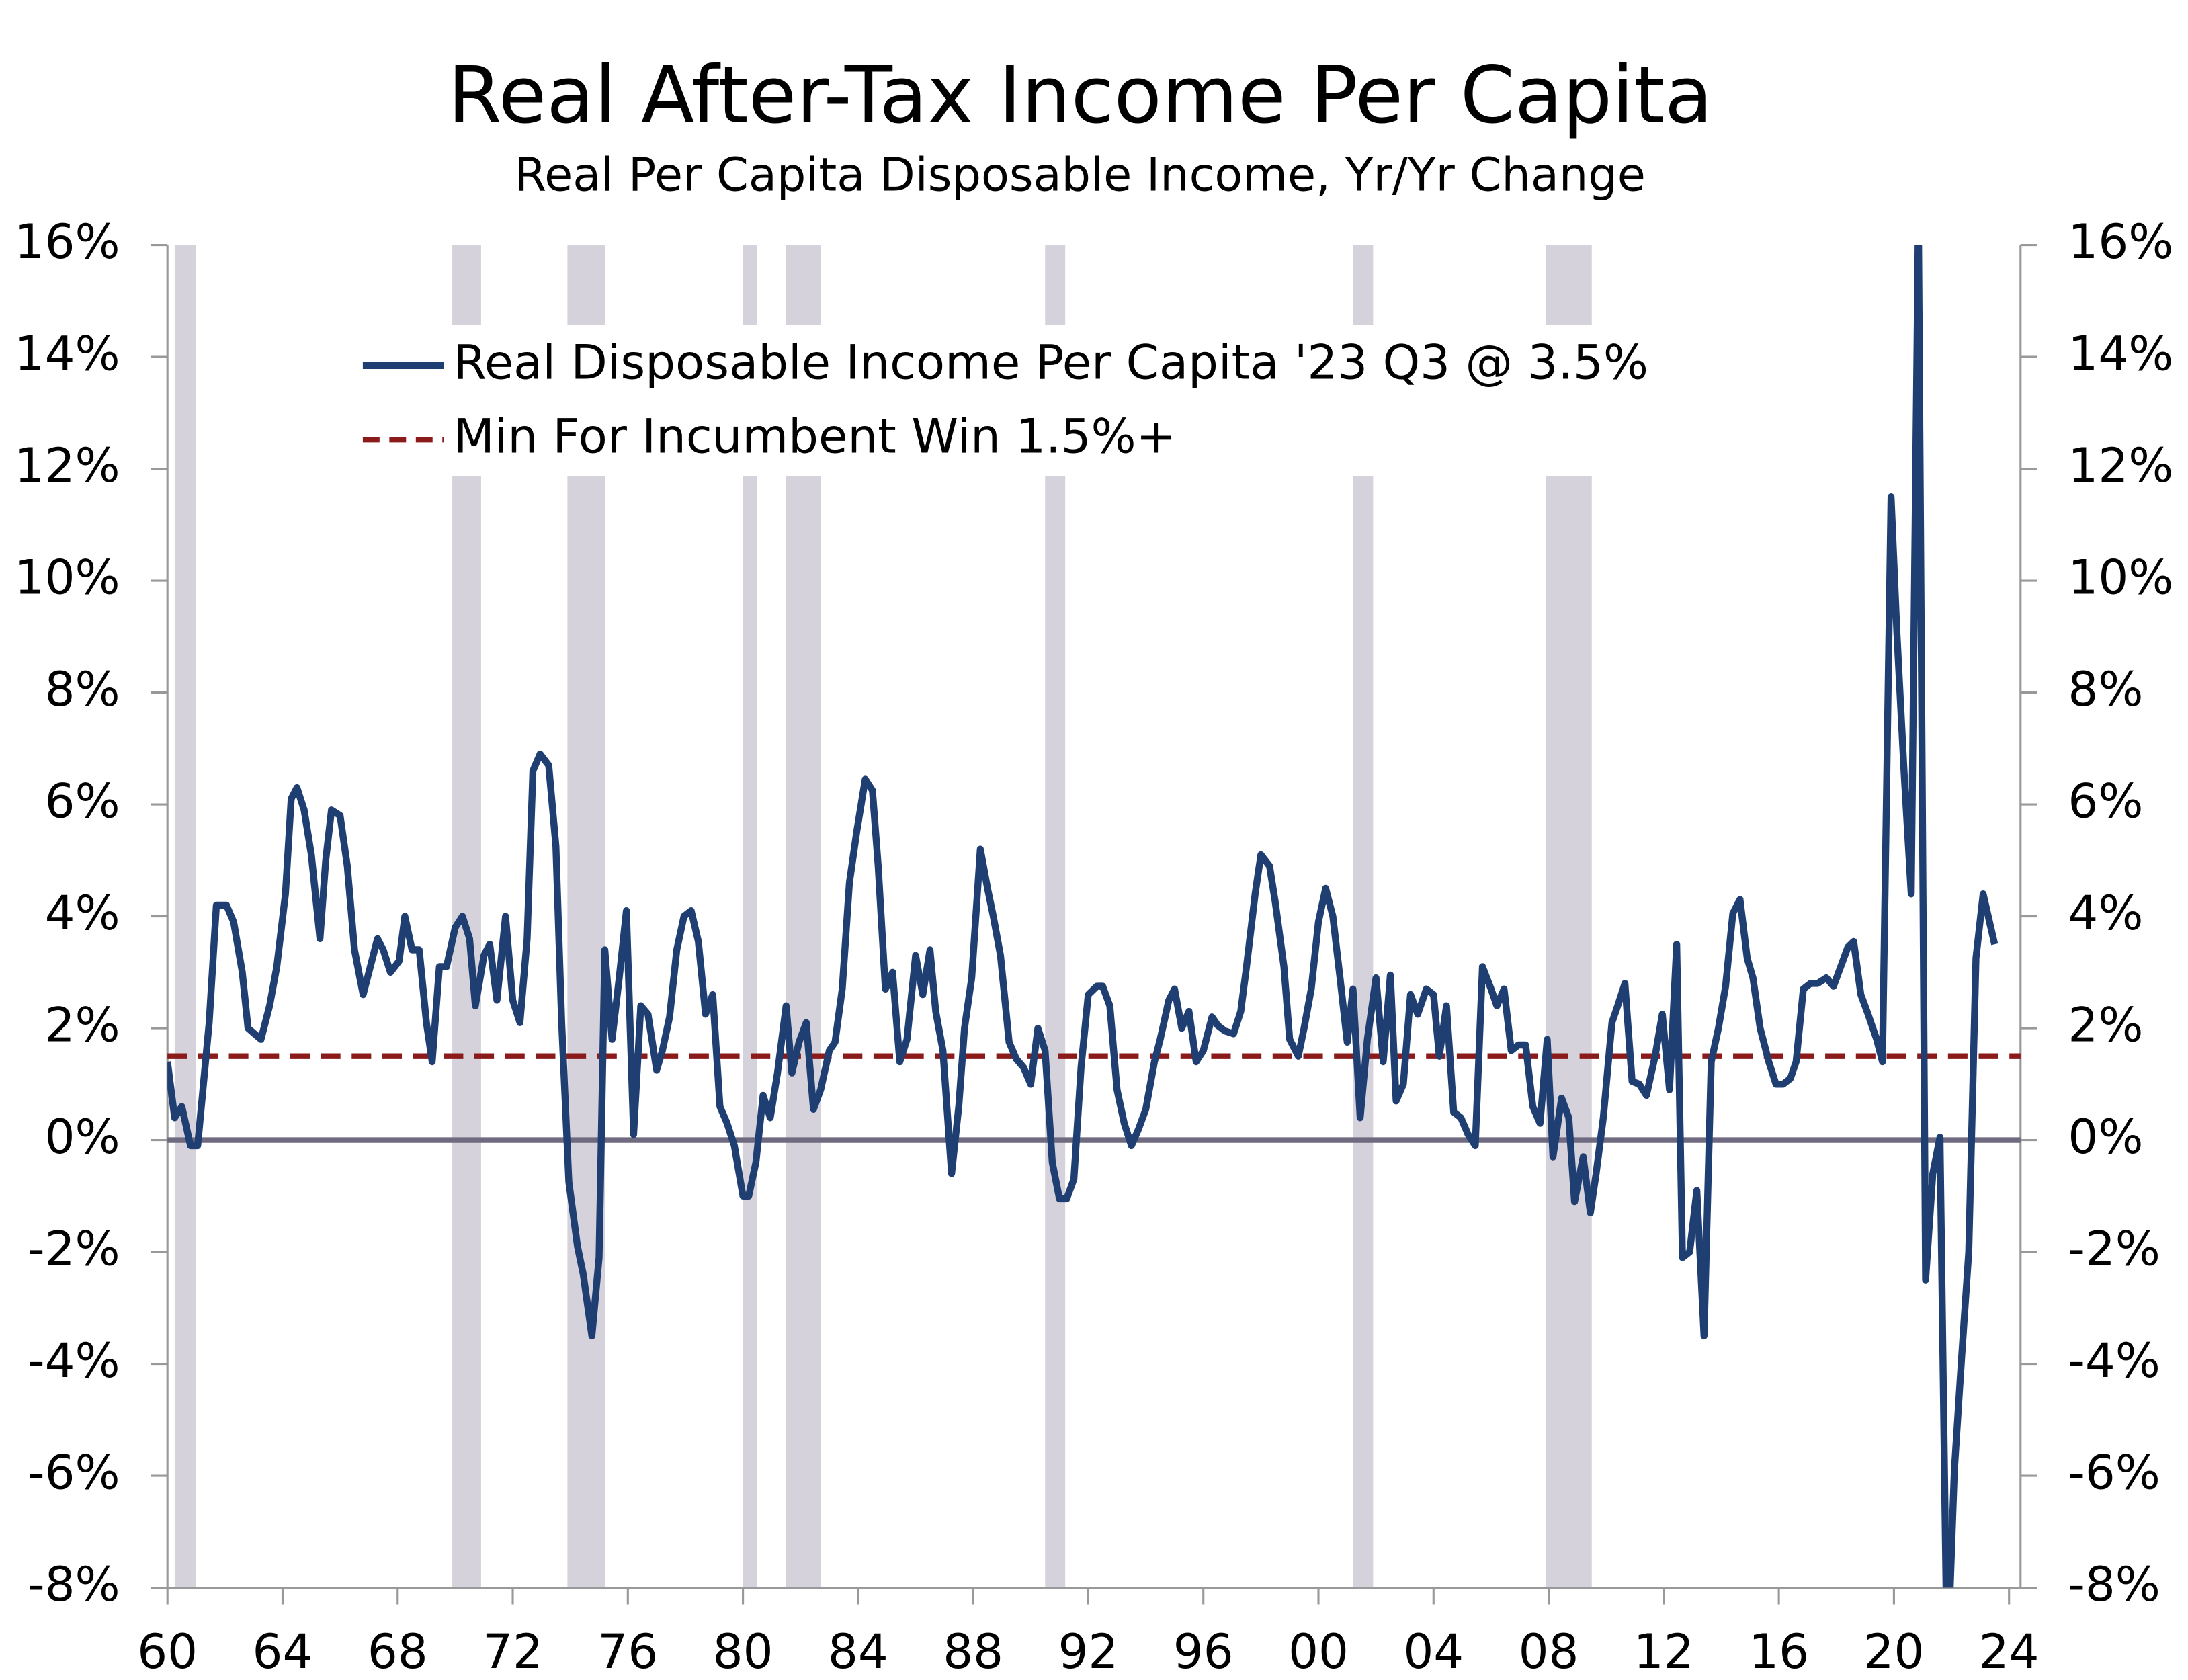 Image resolution: width=2188 pixels, height=1680 pixels. Describe the element at coordinates (627, 1652) in the screenshot. I see `x-tick-label: 76` at that location.